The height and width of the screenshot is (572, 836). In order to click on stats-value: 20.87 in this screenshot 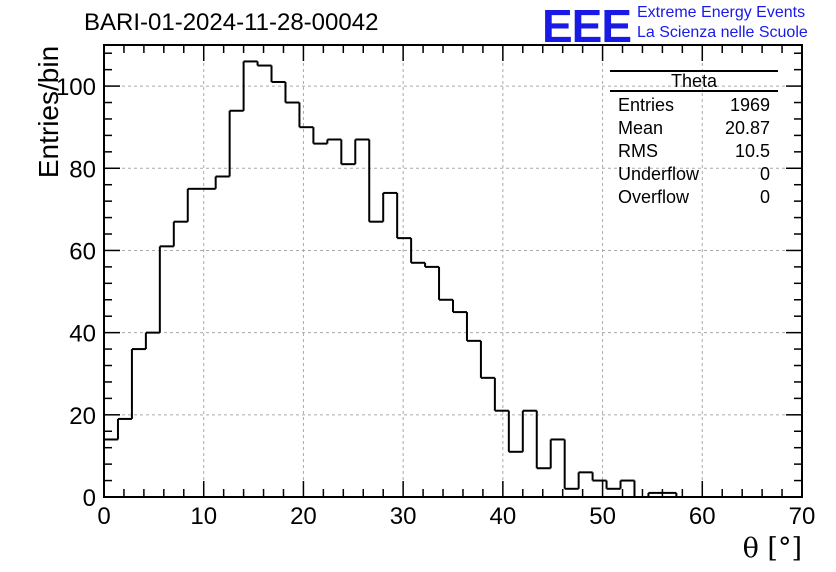, I will do `click(747, 128)`.